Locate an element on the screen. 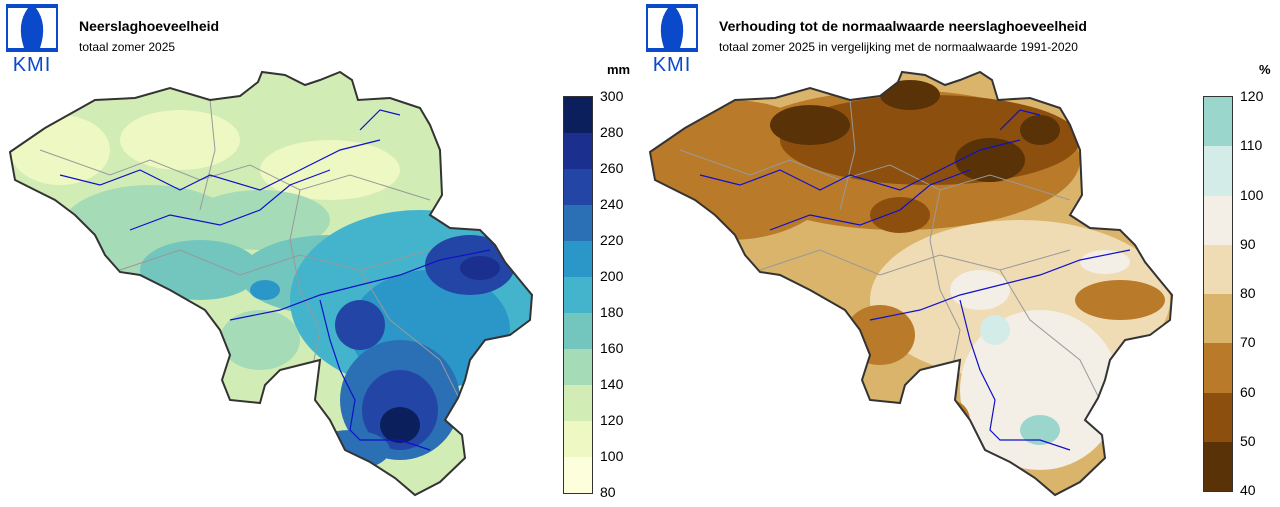 The width and height of the screenshot is (1280, 507). legend-unit: mm is located at coordinates (619, 69).